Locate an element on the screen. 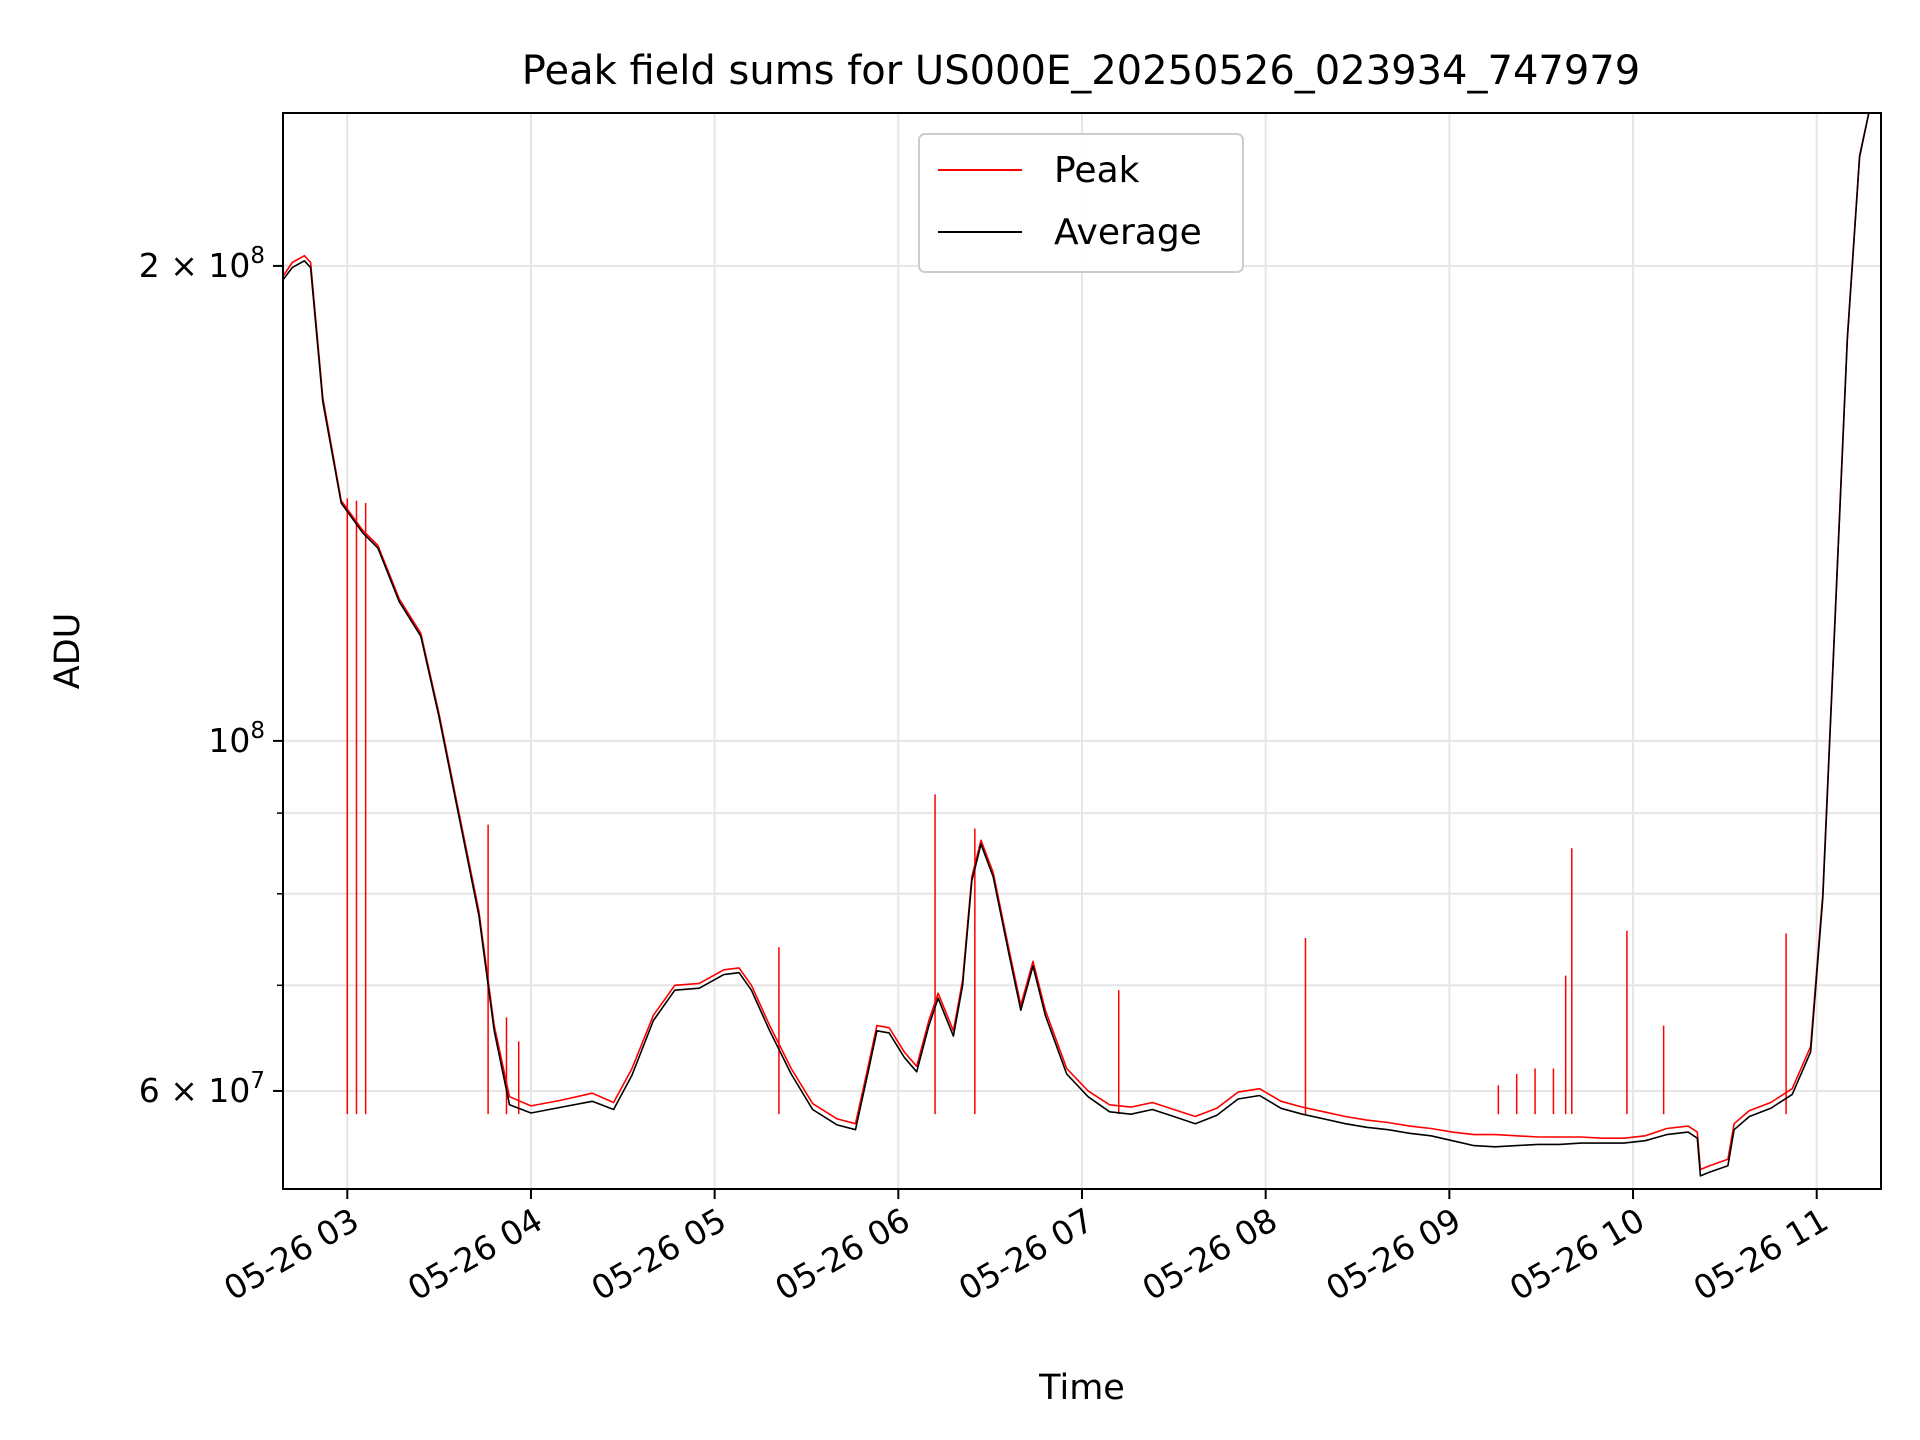 This screenshot has height=1440, width=1920. y-axis-label: ADU is located at coordinates (68, 651).